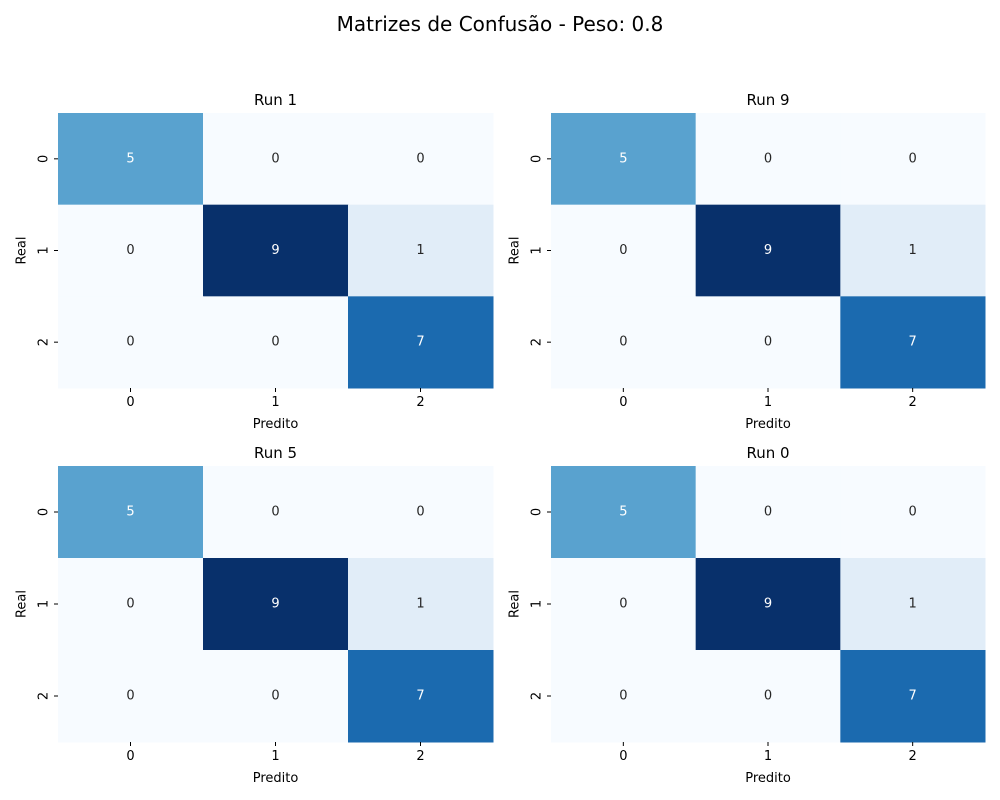  I want to click on panel-title: Run 5, so click(275, 453).